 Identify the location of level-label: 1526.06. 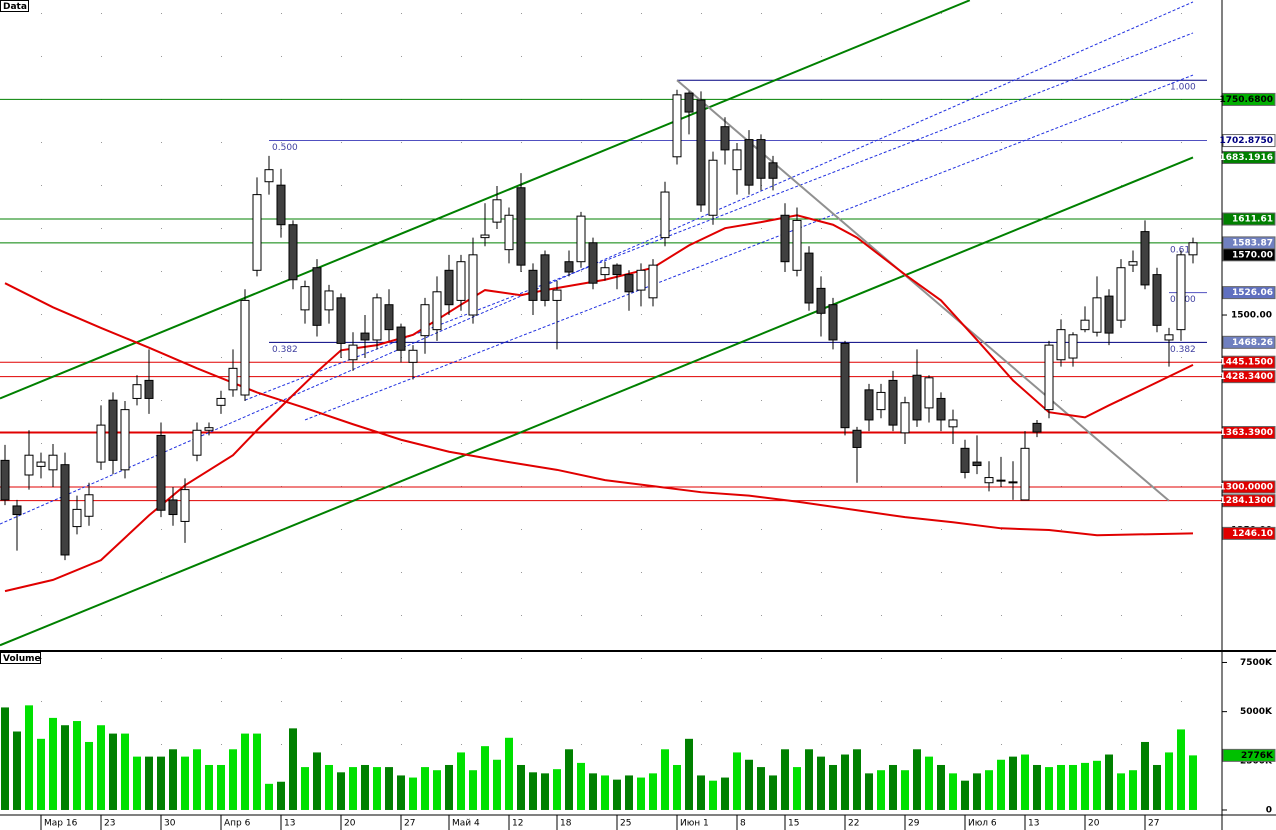
(1252, 293).